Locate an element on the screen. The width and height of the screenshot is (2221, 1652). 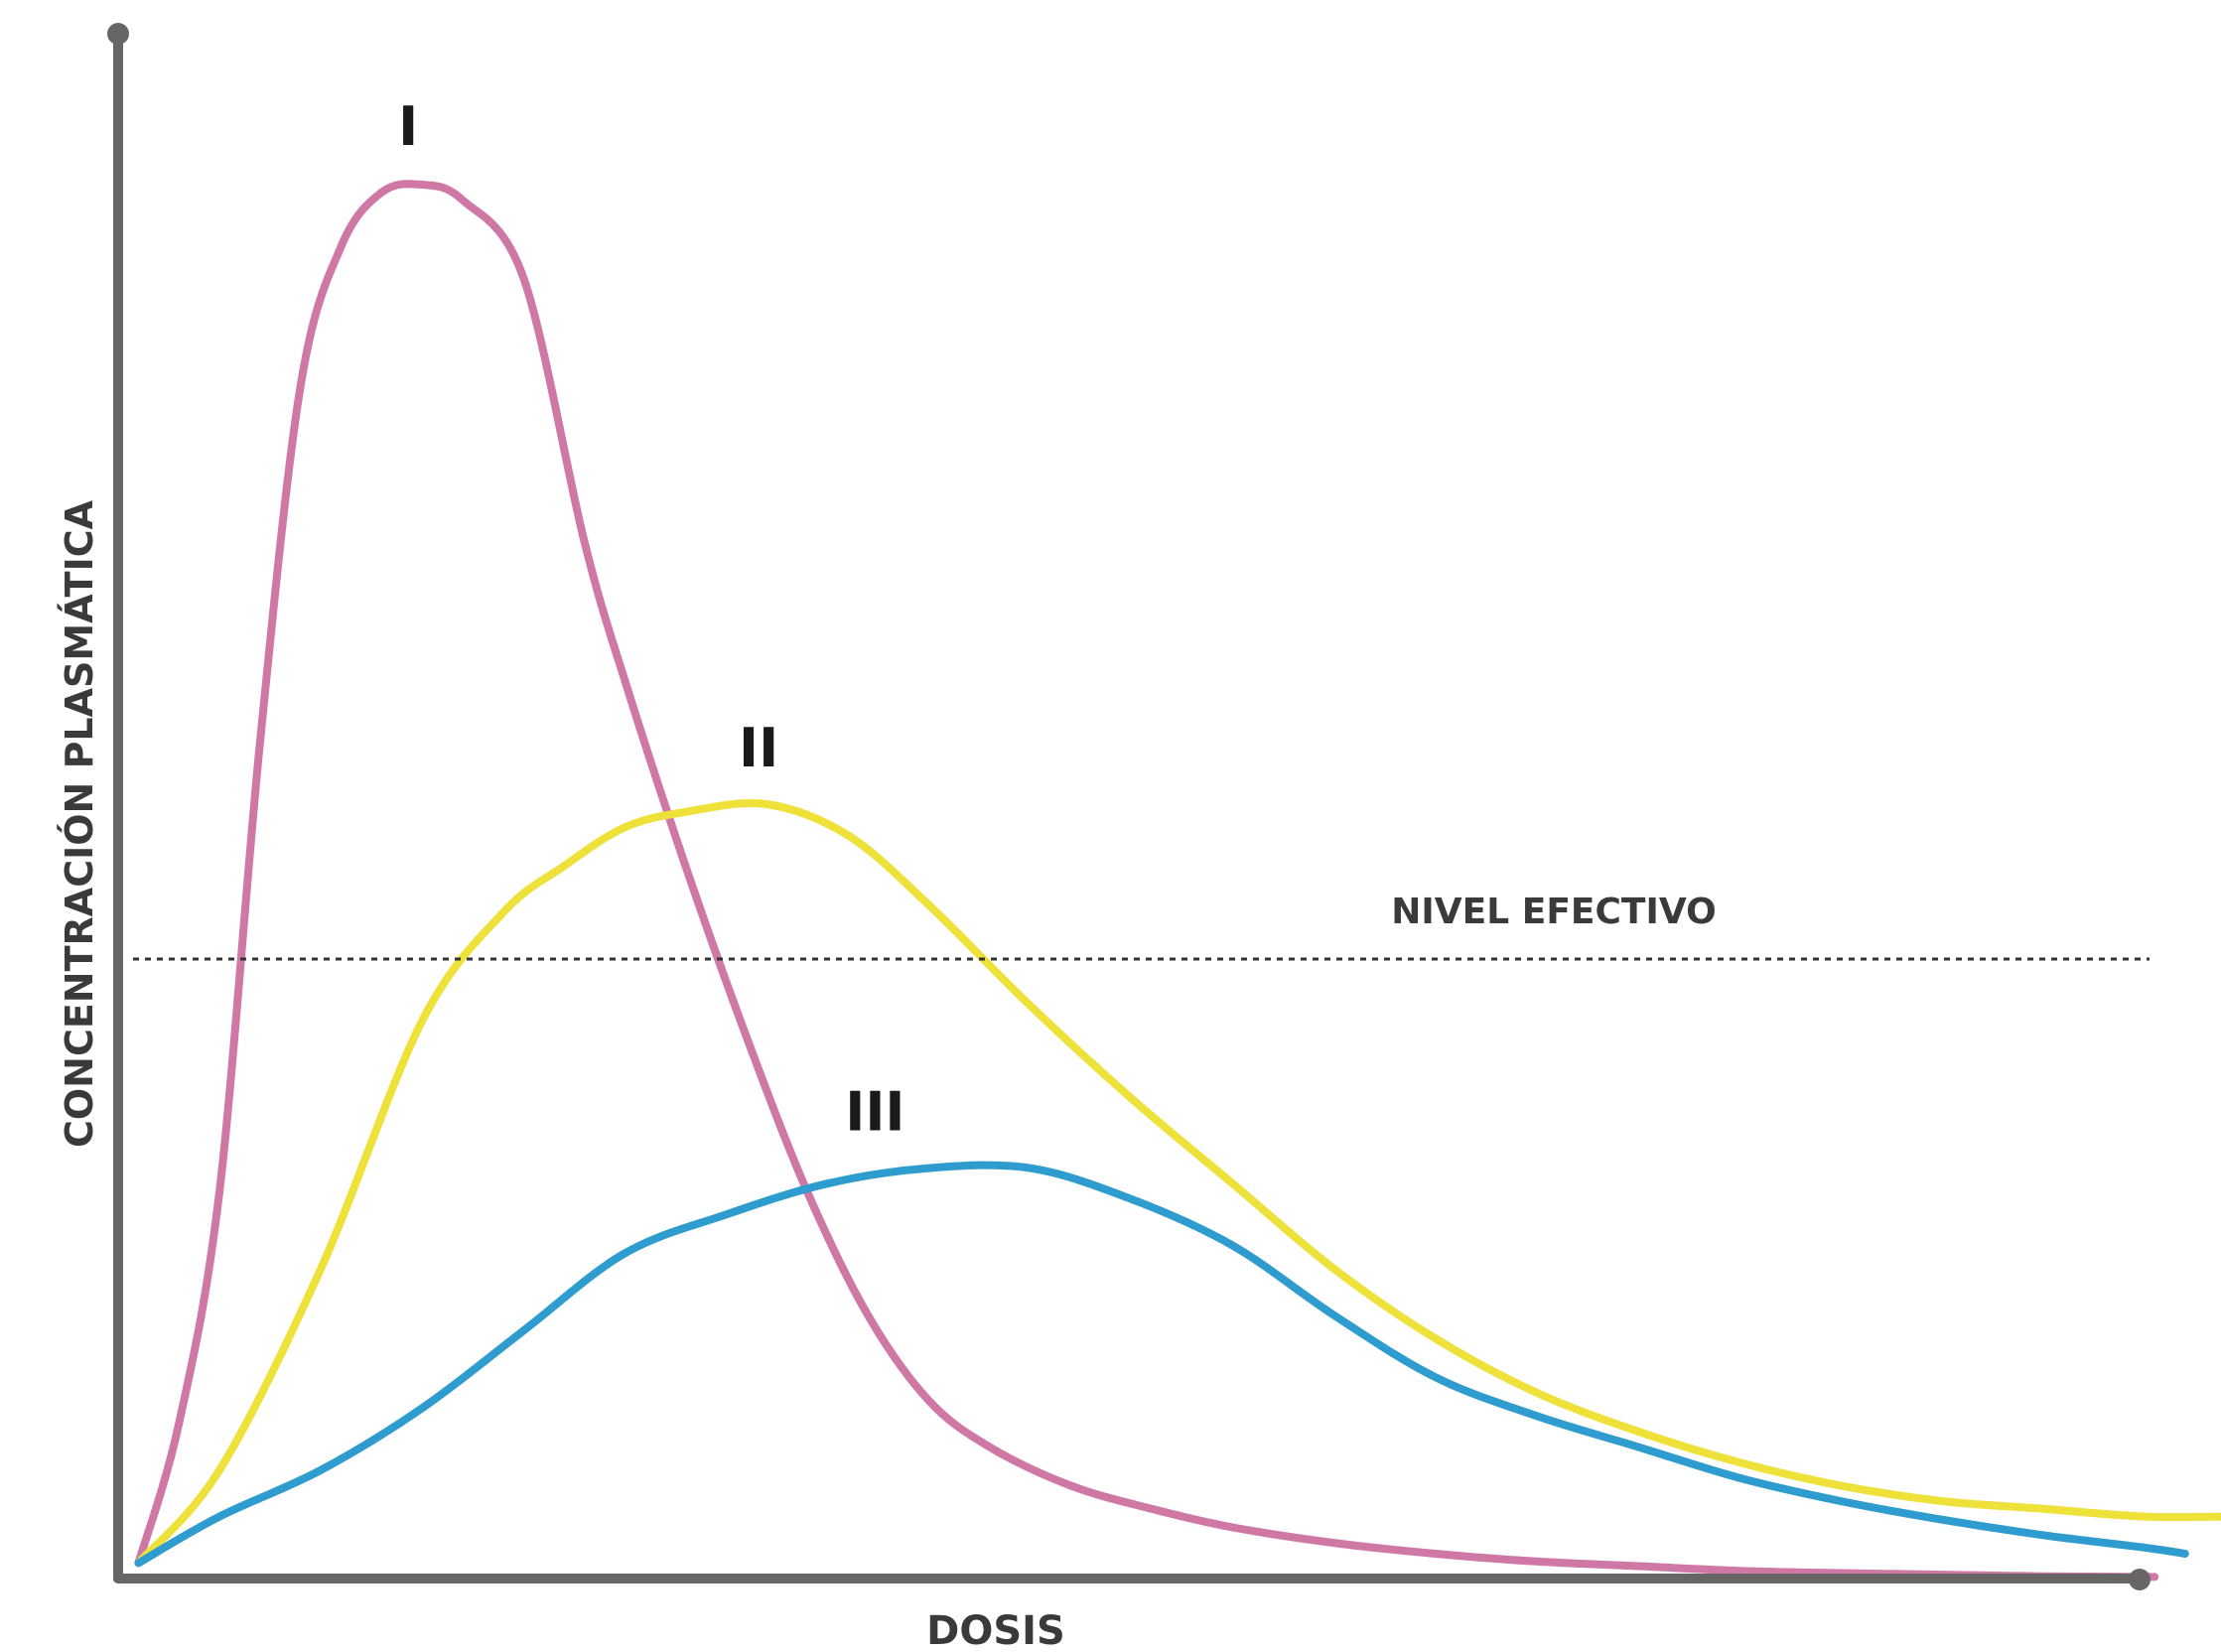
effective-level-label: NIVEL EFECTIVO is located at coordinates (1554, 912).